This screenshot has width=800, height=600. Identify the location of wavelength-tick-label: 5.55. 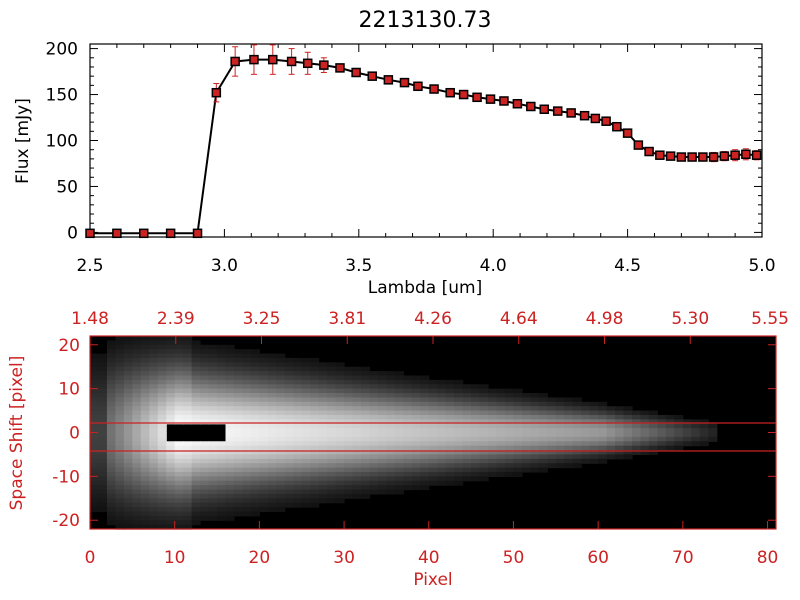
(770, 319).